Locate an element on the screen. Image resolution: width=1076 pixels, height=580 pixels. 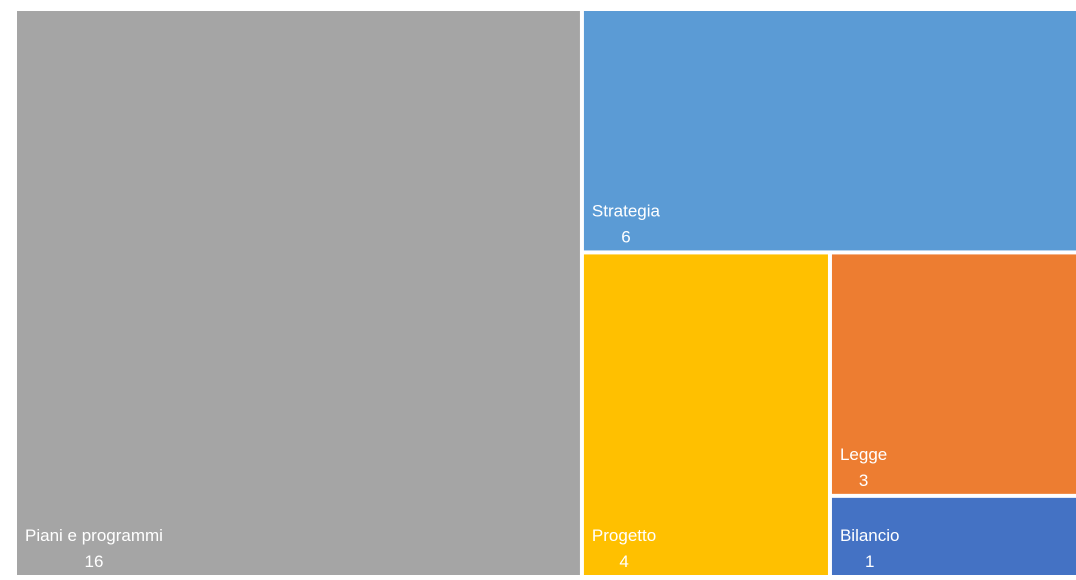
tile-label: Piani e programmi is located at coordinates (94, 535).